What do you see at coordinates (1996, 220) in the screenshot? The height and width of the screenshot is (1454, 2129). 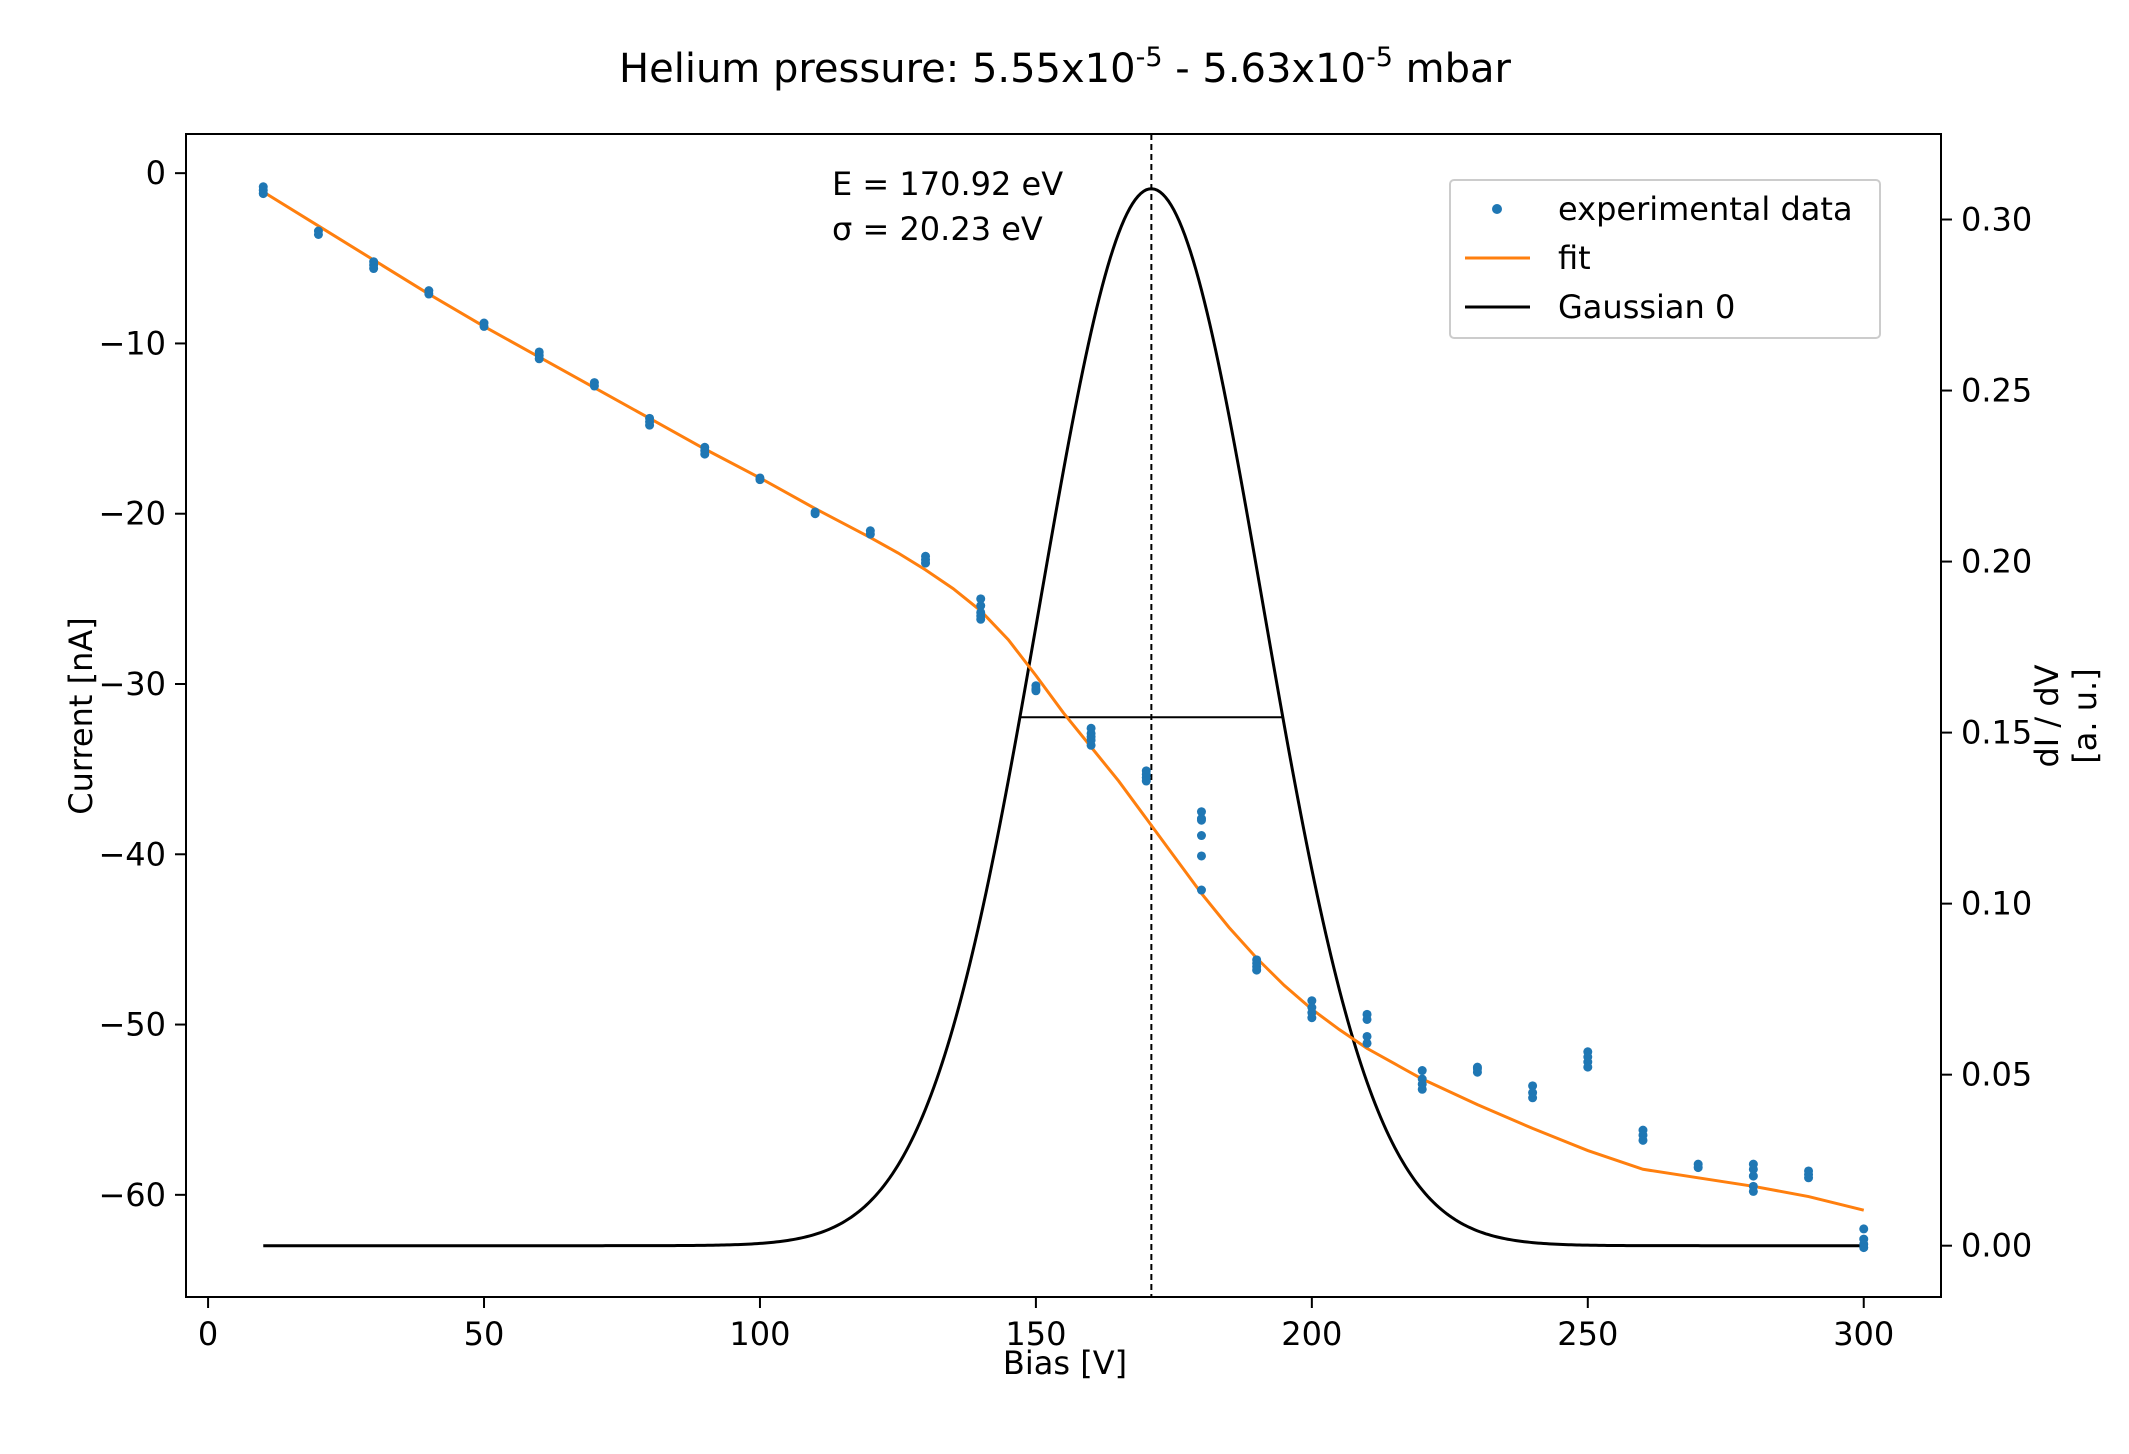 I see `right-y-tick-label: 0.30` at bounding box center [1996, 220].